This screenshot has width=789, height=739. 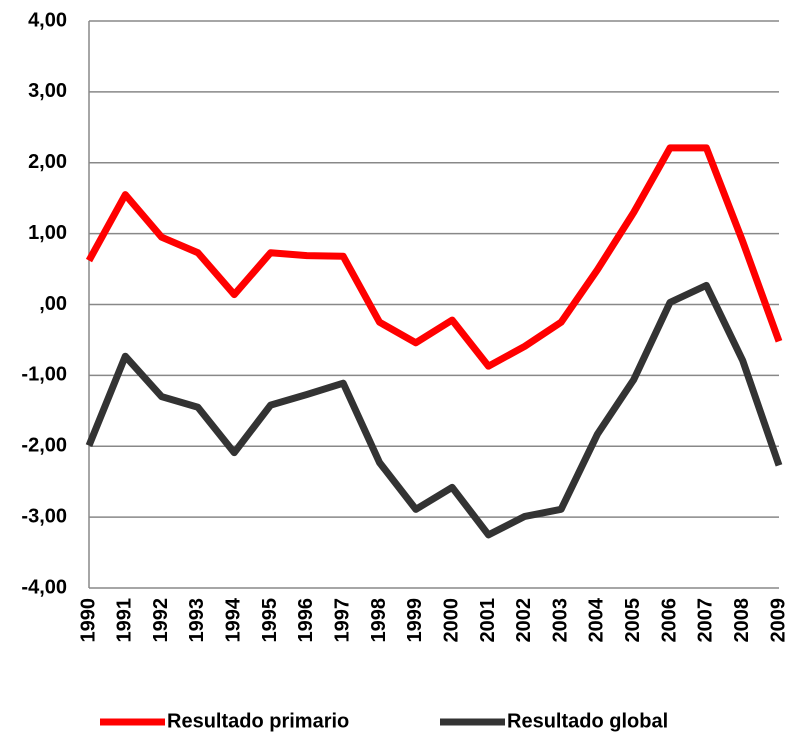 What do you see at coordinates (44, 446) in the screenshot?
I see `y-tick-label: -2,00` at bounding box center [44, 446].